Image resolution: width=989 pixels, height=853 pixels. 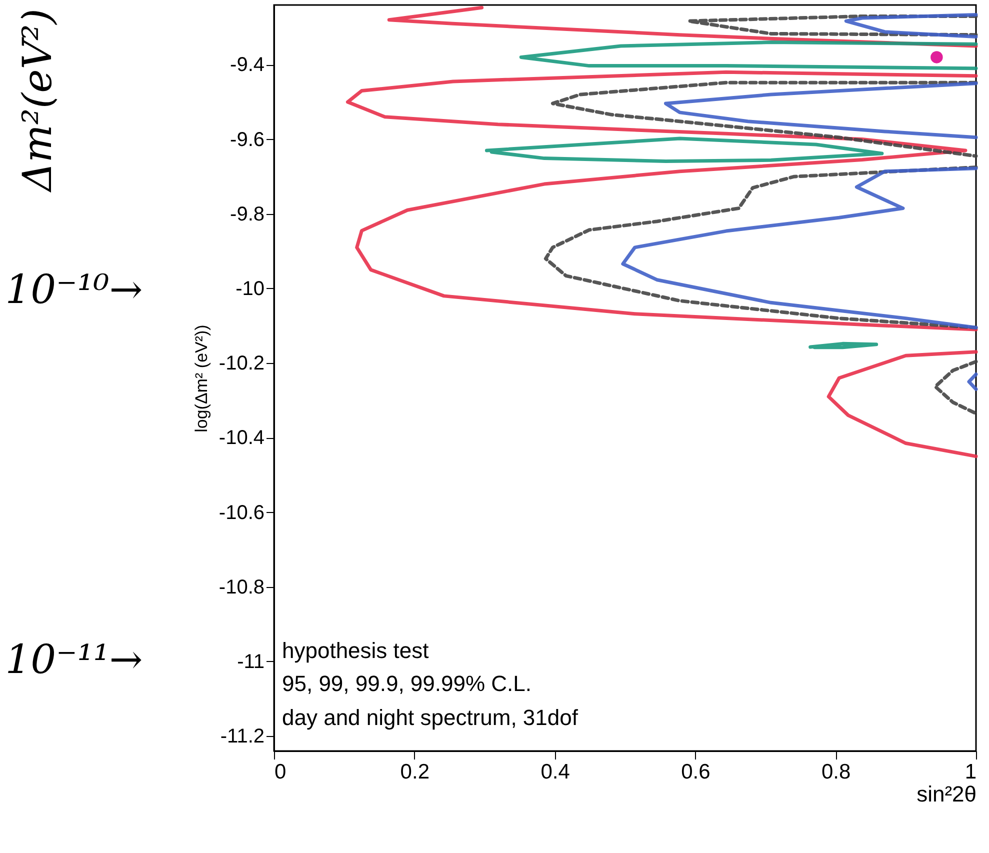 I want to click on y-tick-label: -9.6, so click(x=247, y=139).